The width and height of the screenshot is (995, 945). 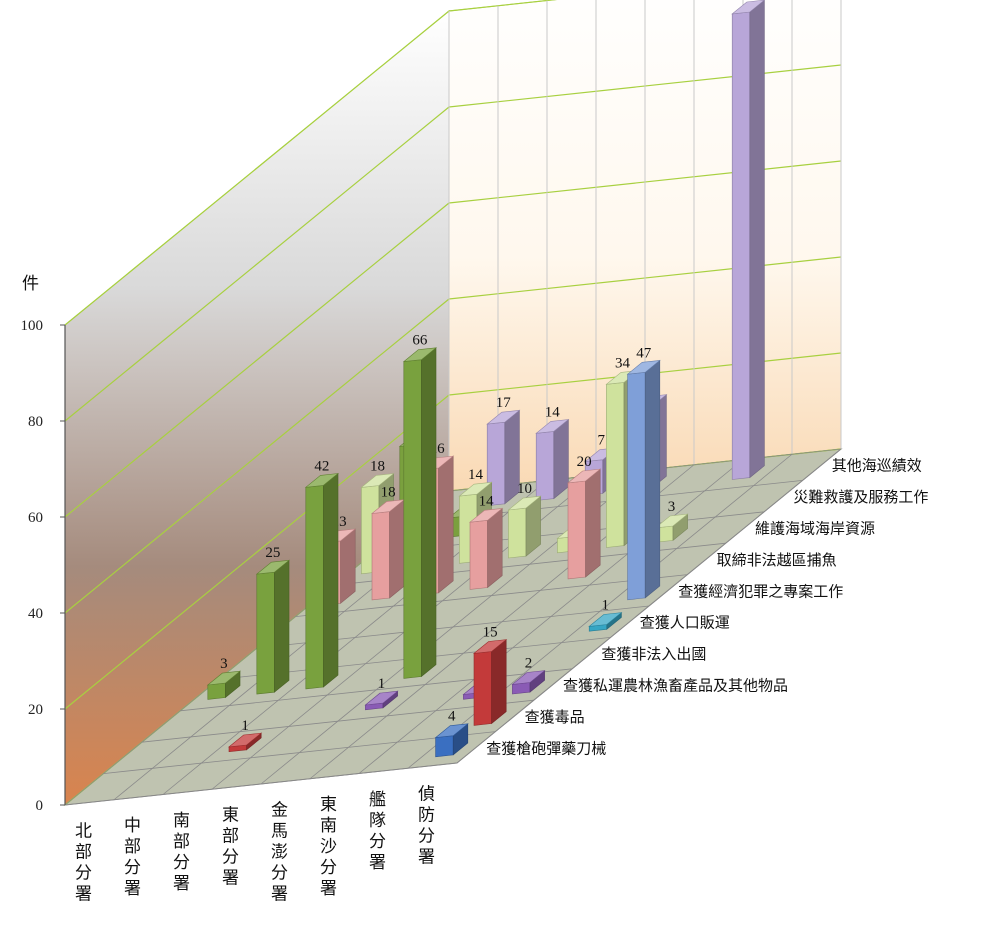 I want to click on bar-value-label: 2, so click(x=529, y=664).